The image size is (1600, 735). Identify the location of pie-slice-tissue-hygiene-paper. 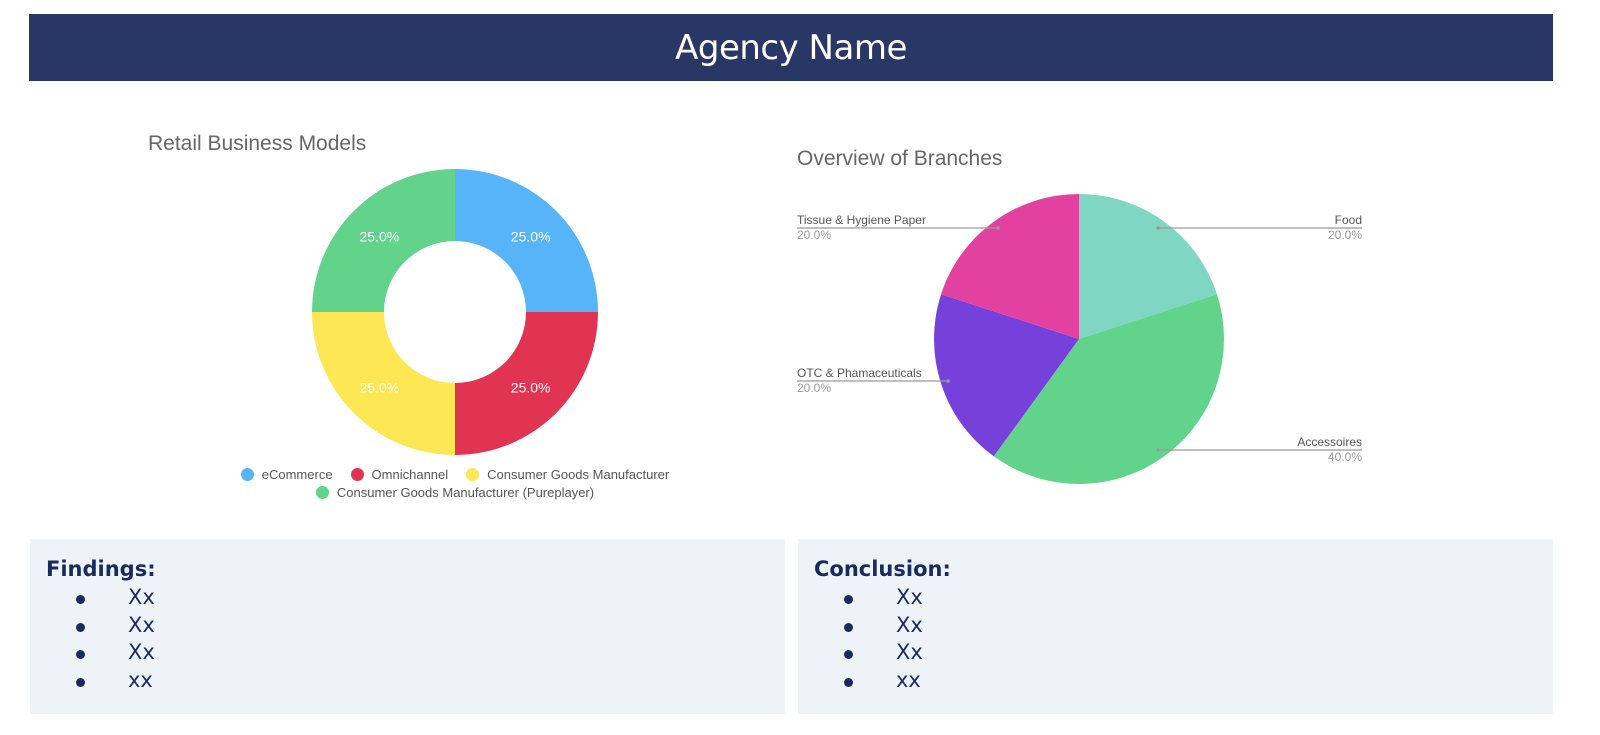
(1010, 266).